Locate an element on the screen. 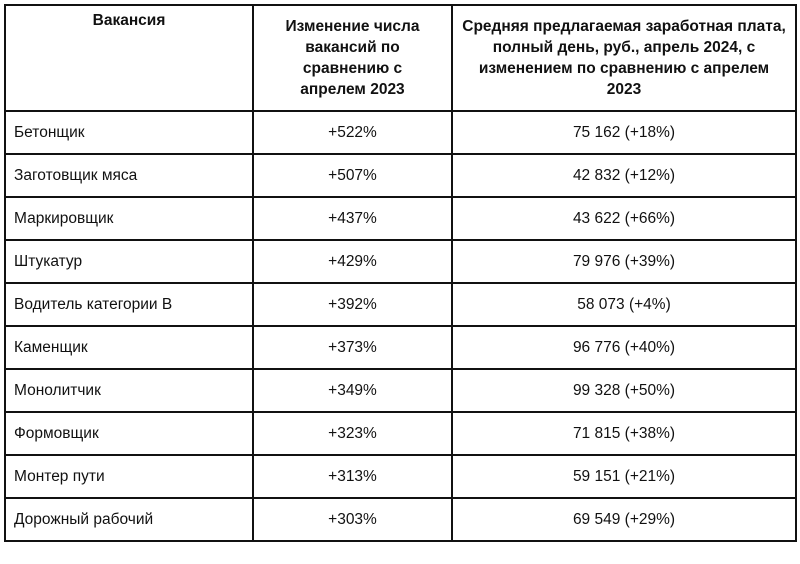 This screenshot has width=800, height=564. vacancy-change: +429% is located at coordinates (352, 261).